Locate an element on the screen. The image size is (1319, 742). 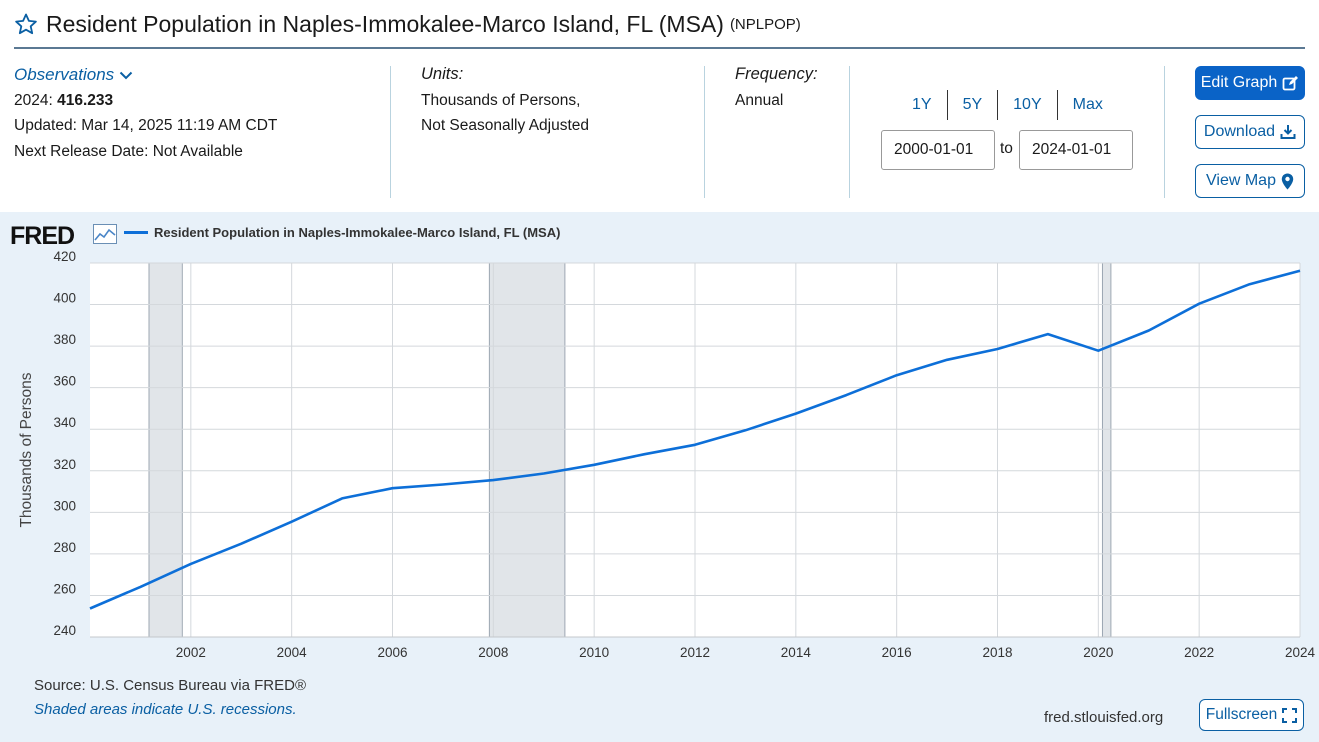
x-tick-label: 2018 is located at coordinates (997, 652).